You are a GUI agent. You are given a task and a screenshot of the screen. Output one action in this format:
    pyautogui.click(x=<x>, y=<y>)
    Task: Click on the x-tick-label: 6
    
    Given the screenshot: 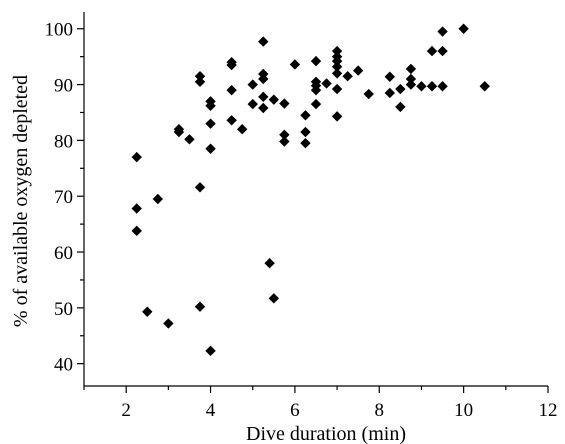 What is the action you would take?
    pyautogui.click(x=295, y=410)
    